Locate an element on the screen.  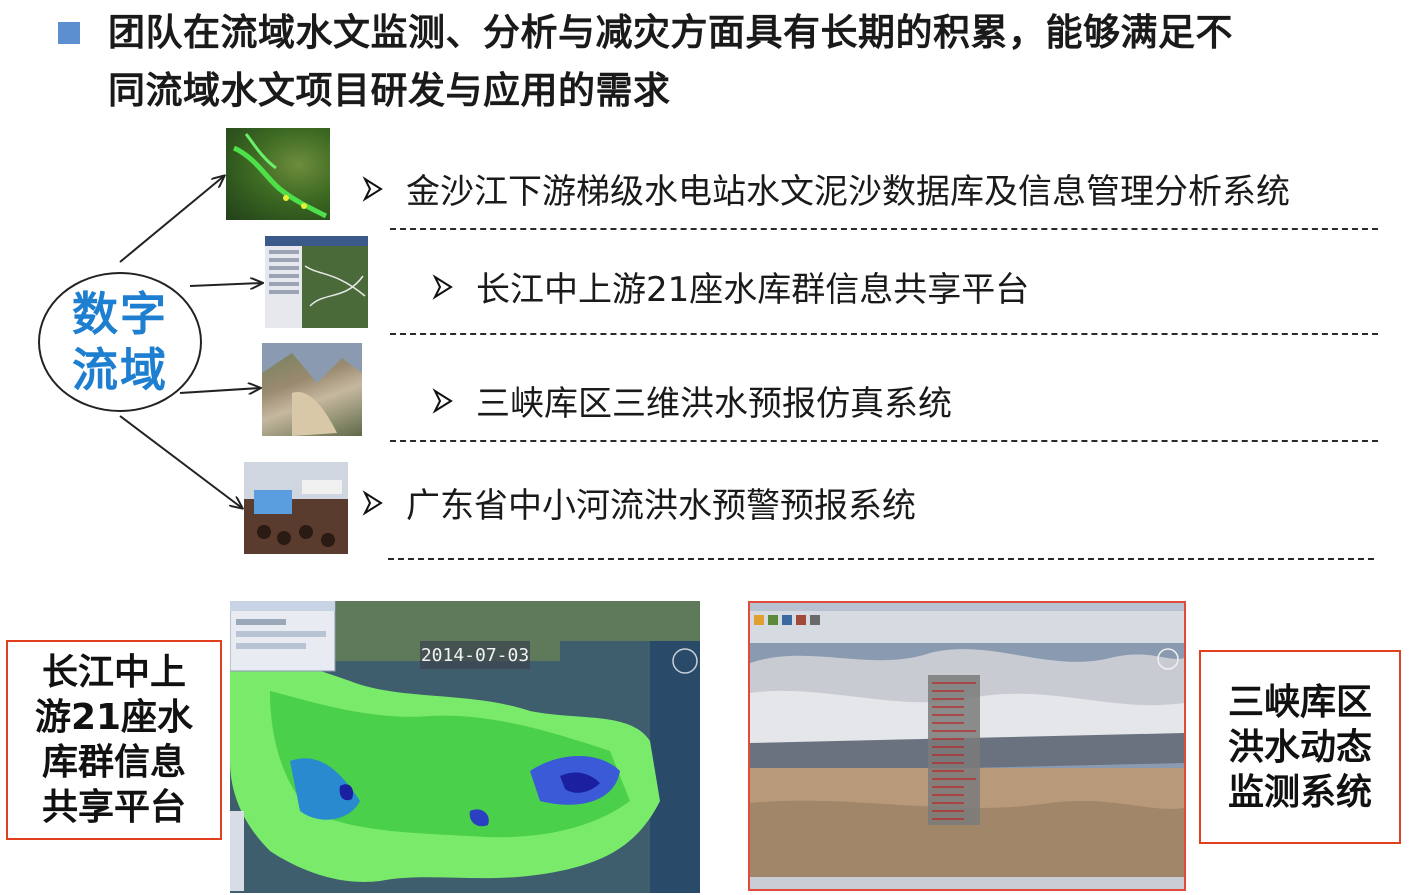
project-label: 广东省中小河流洪水预警预报系统 is located at coordinates (661, 506).